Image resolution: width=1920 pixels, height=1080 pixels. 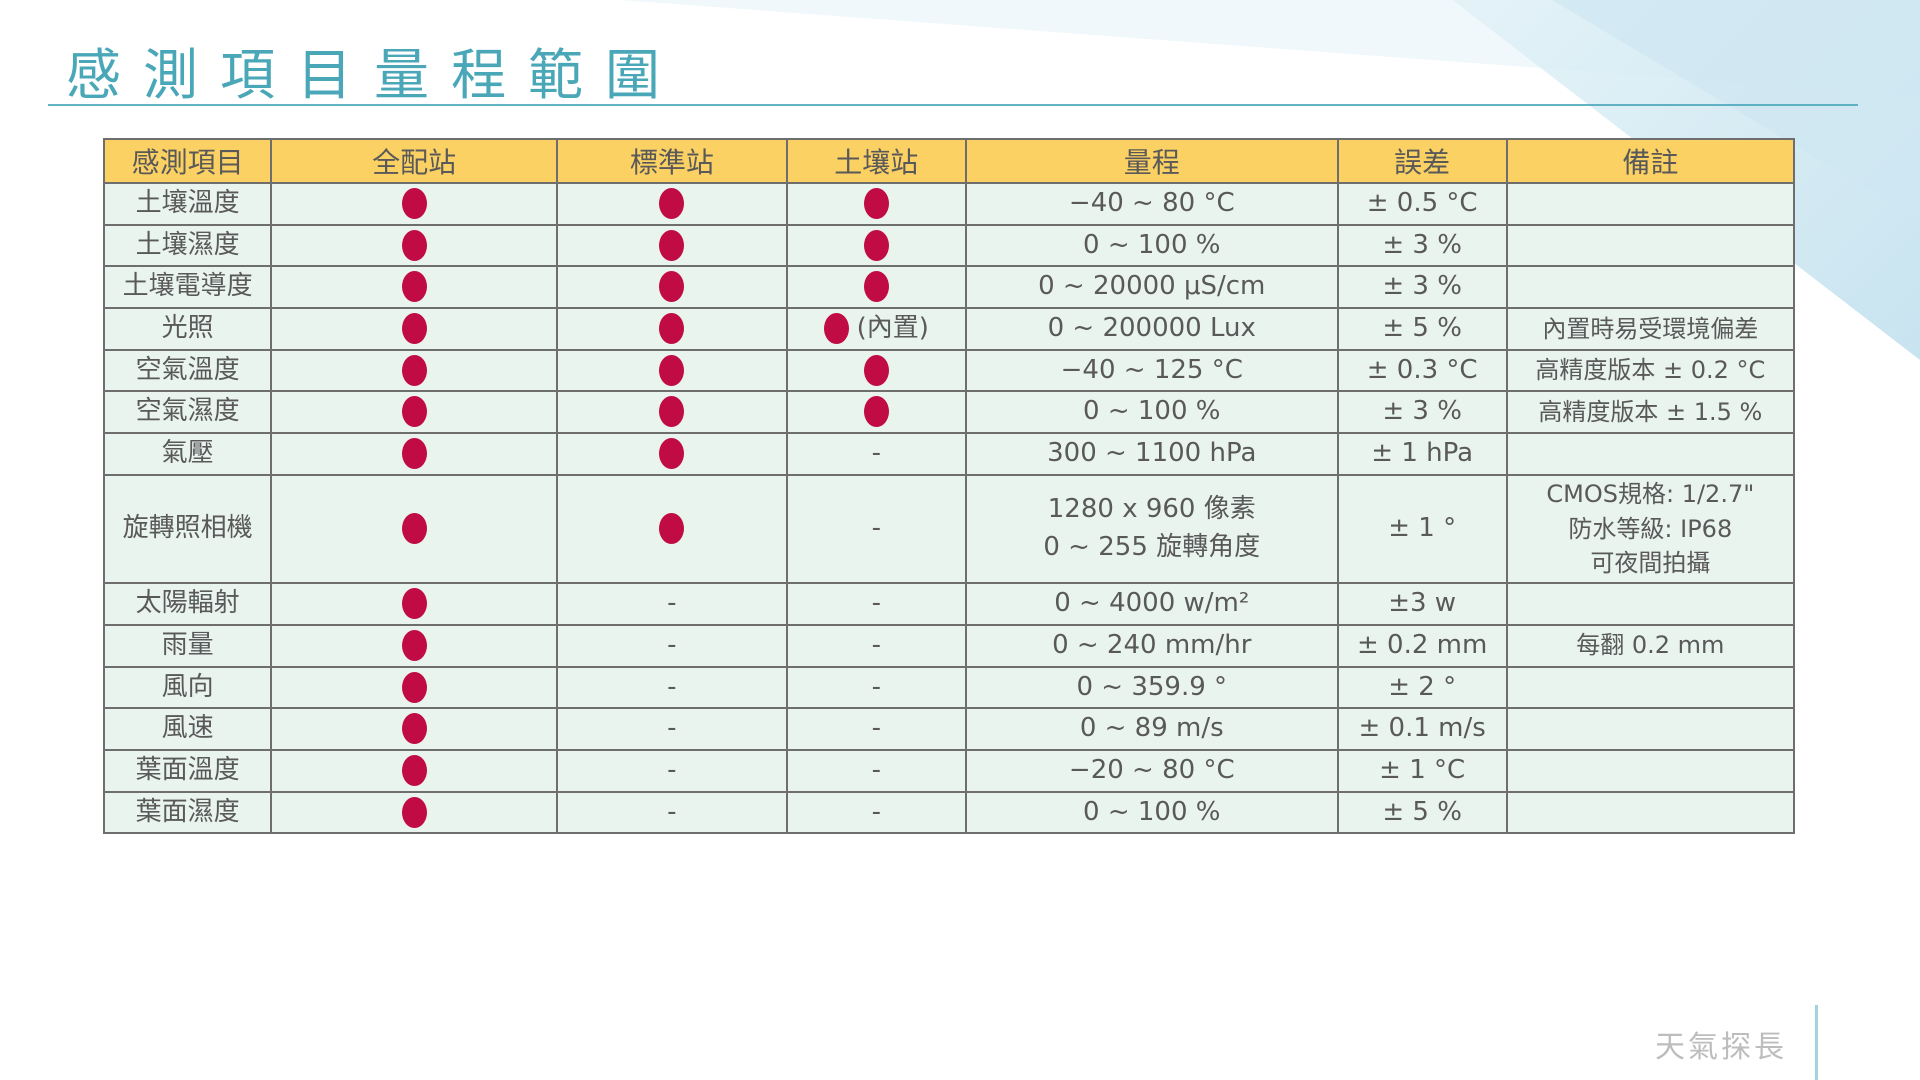 I want to click on range-cell: 0 ~ 100 %, so click(x=1151, y=412).